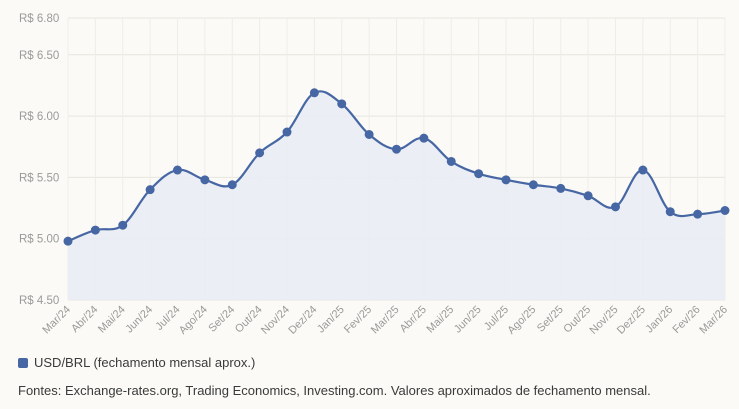 The image size is (739, 409). What do you see at coordinates (39, 117) in the screenshot?
I see `y-tick-label: R$ 6.00` at bounding box center [39, 117].